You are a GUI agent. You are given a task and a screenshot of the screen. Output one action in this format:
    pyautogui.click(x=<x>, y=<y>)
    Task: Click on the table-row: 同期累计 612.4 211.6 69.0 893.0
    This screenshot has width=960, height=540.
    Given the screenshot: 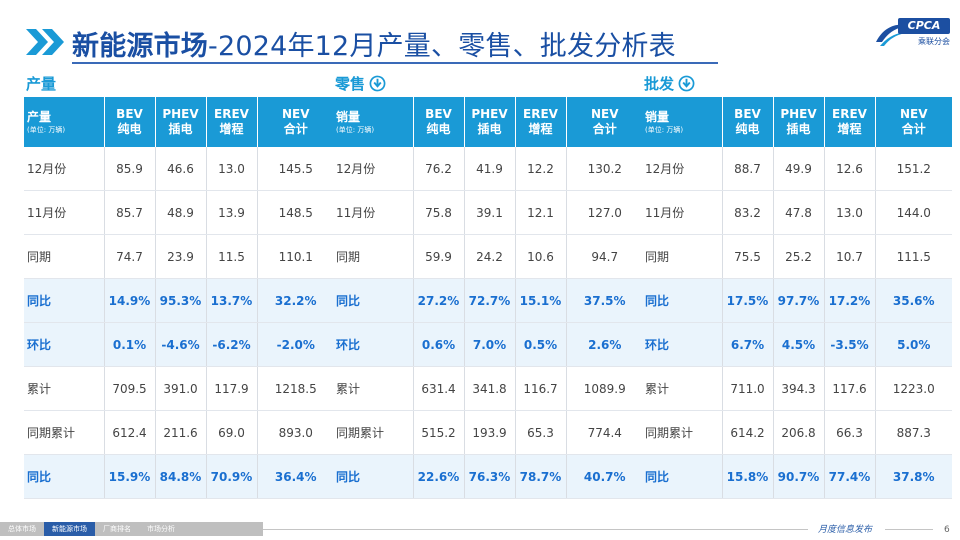 What is the action you would take?
    pyautogui.click(x=179, y=432)
    